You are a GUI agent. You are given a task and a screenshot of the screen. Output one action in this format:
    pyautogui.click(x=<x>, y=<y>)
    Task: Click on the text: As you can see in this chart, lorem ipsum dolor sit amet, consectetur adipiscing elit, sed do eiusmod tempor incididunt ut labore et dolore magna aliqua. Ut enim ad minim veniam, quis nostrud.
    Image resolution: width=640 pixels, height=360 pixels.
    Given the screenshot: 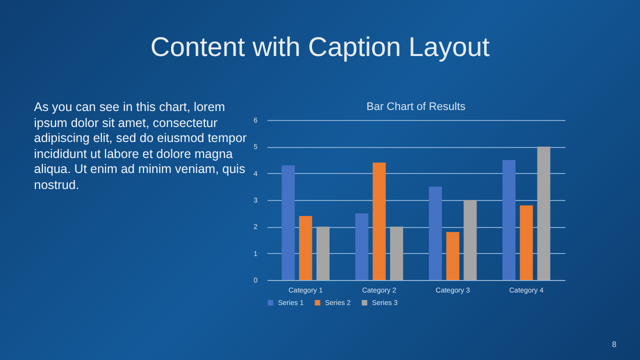 What is the action you would take?
    pyautogui.click(x=141, y=146)
    